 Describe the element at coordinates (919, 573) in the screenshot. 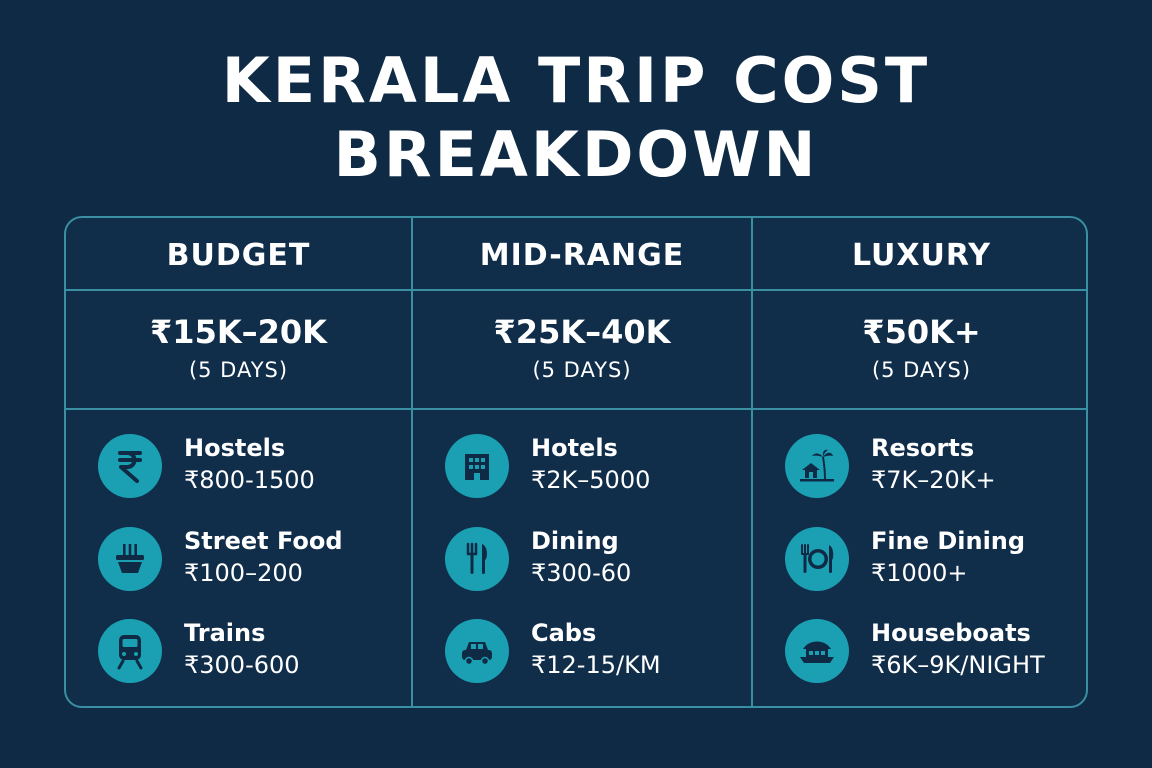

I see `item-price: ₹1000+` at that location.